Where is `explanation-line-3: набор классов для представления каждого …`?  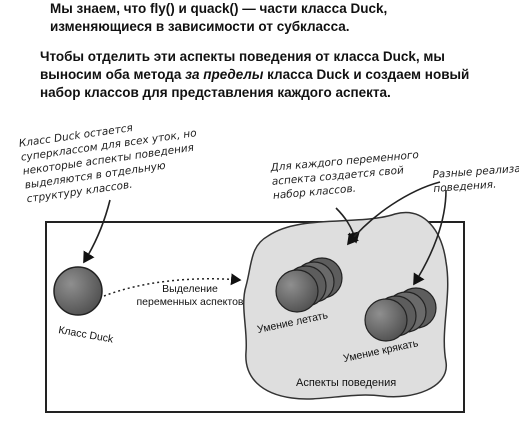
explanation-line-3: набор классов для представления каждого … is located at coordinates (215, 92).